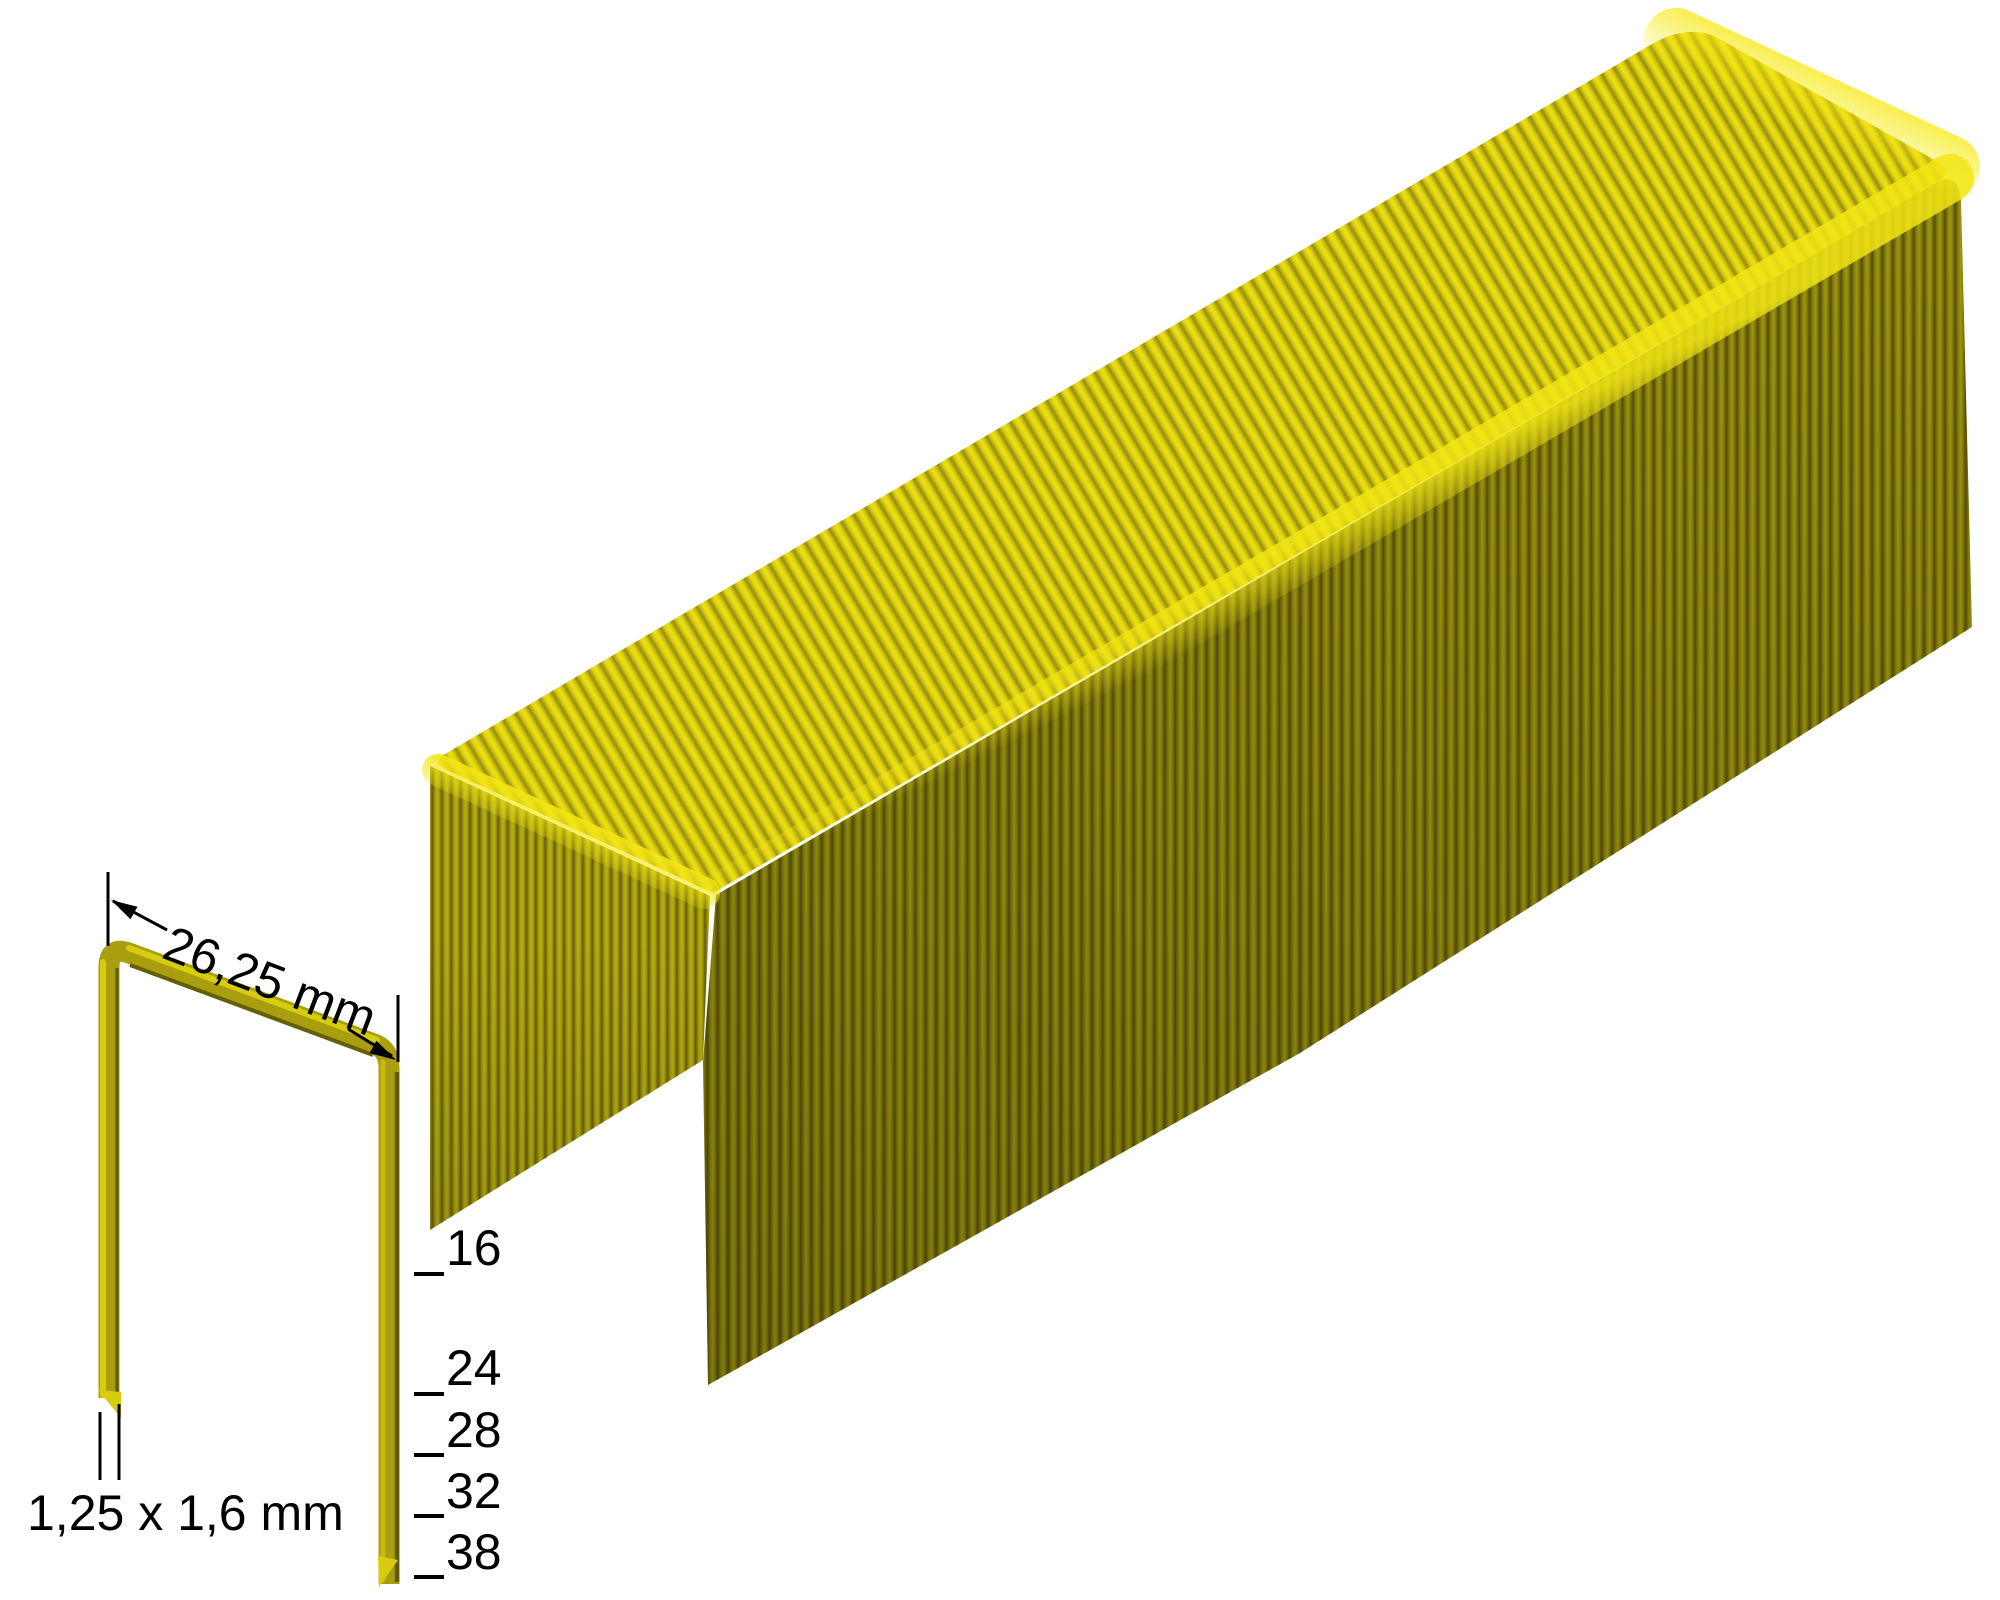 Image resolution: width=2000 pixels, height=1600 pixels. What do you see at coordinates (474, 1430) in the screenshot?
I see `length-marker-28: 28` at bounding box center [474, 1430].